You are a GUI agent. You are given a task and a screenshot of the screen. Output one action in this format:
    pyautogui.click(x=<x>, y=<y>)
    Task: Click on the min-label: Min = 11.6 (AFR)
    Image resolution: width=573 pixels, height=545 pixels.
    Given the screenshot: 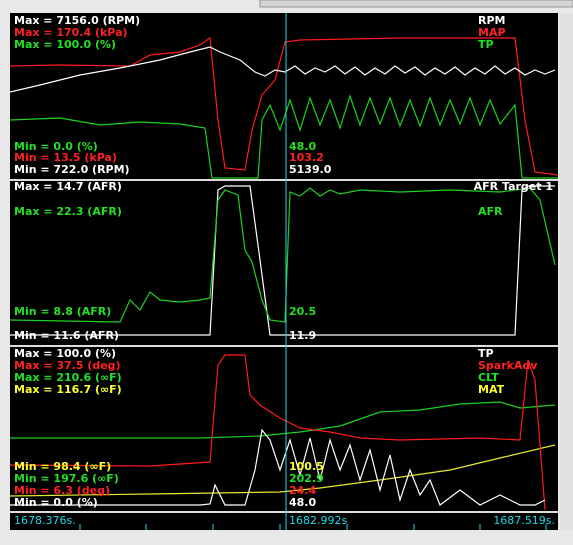 What is the action you would take?
    pyautogui.click(x=66, y=335)
    